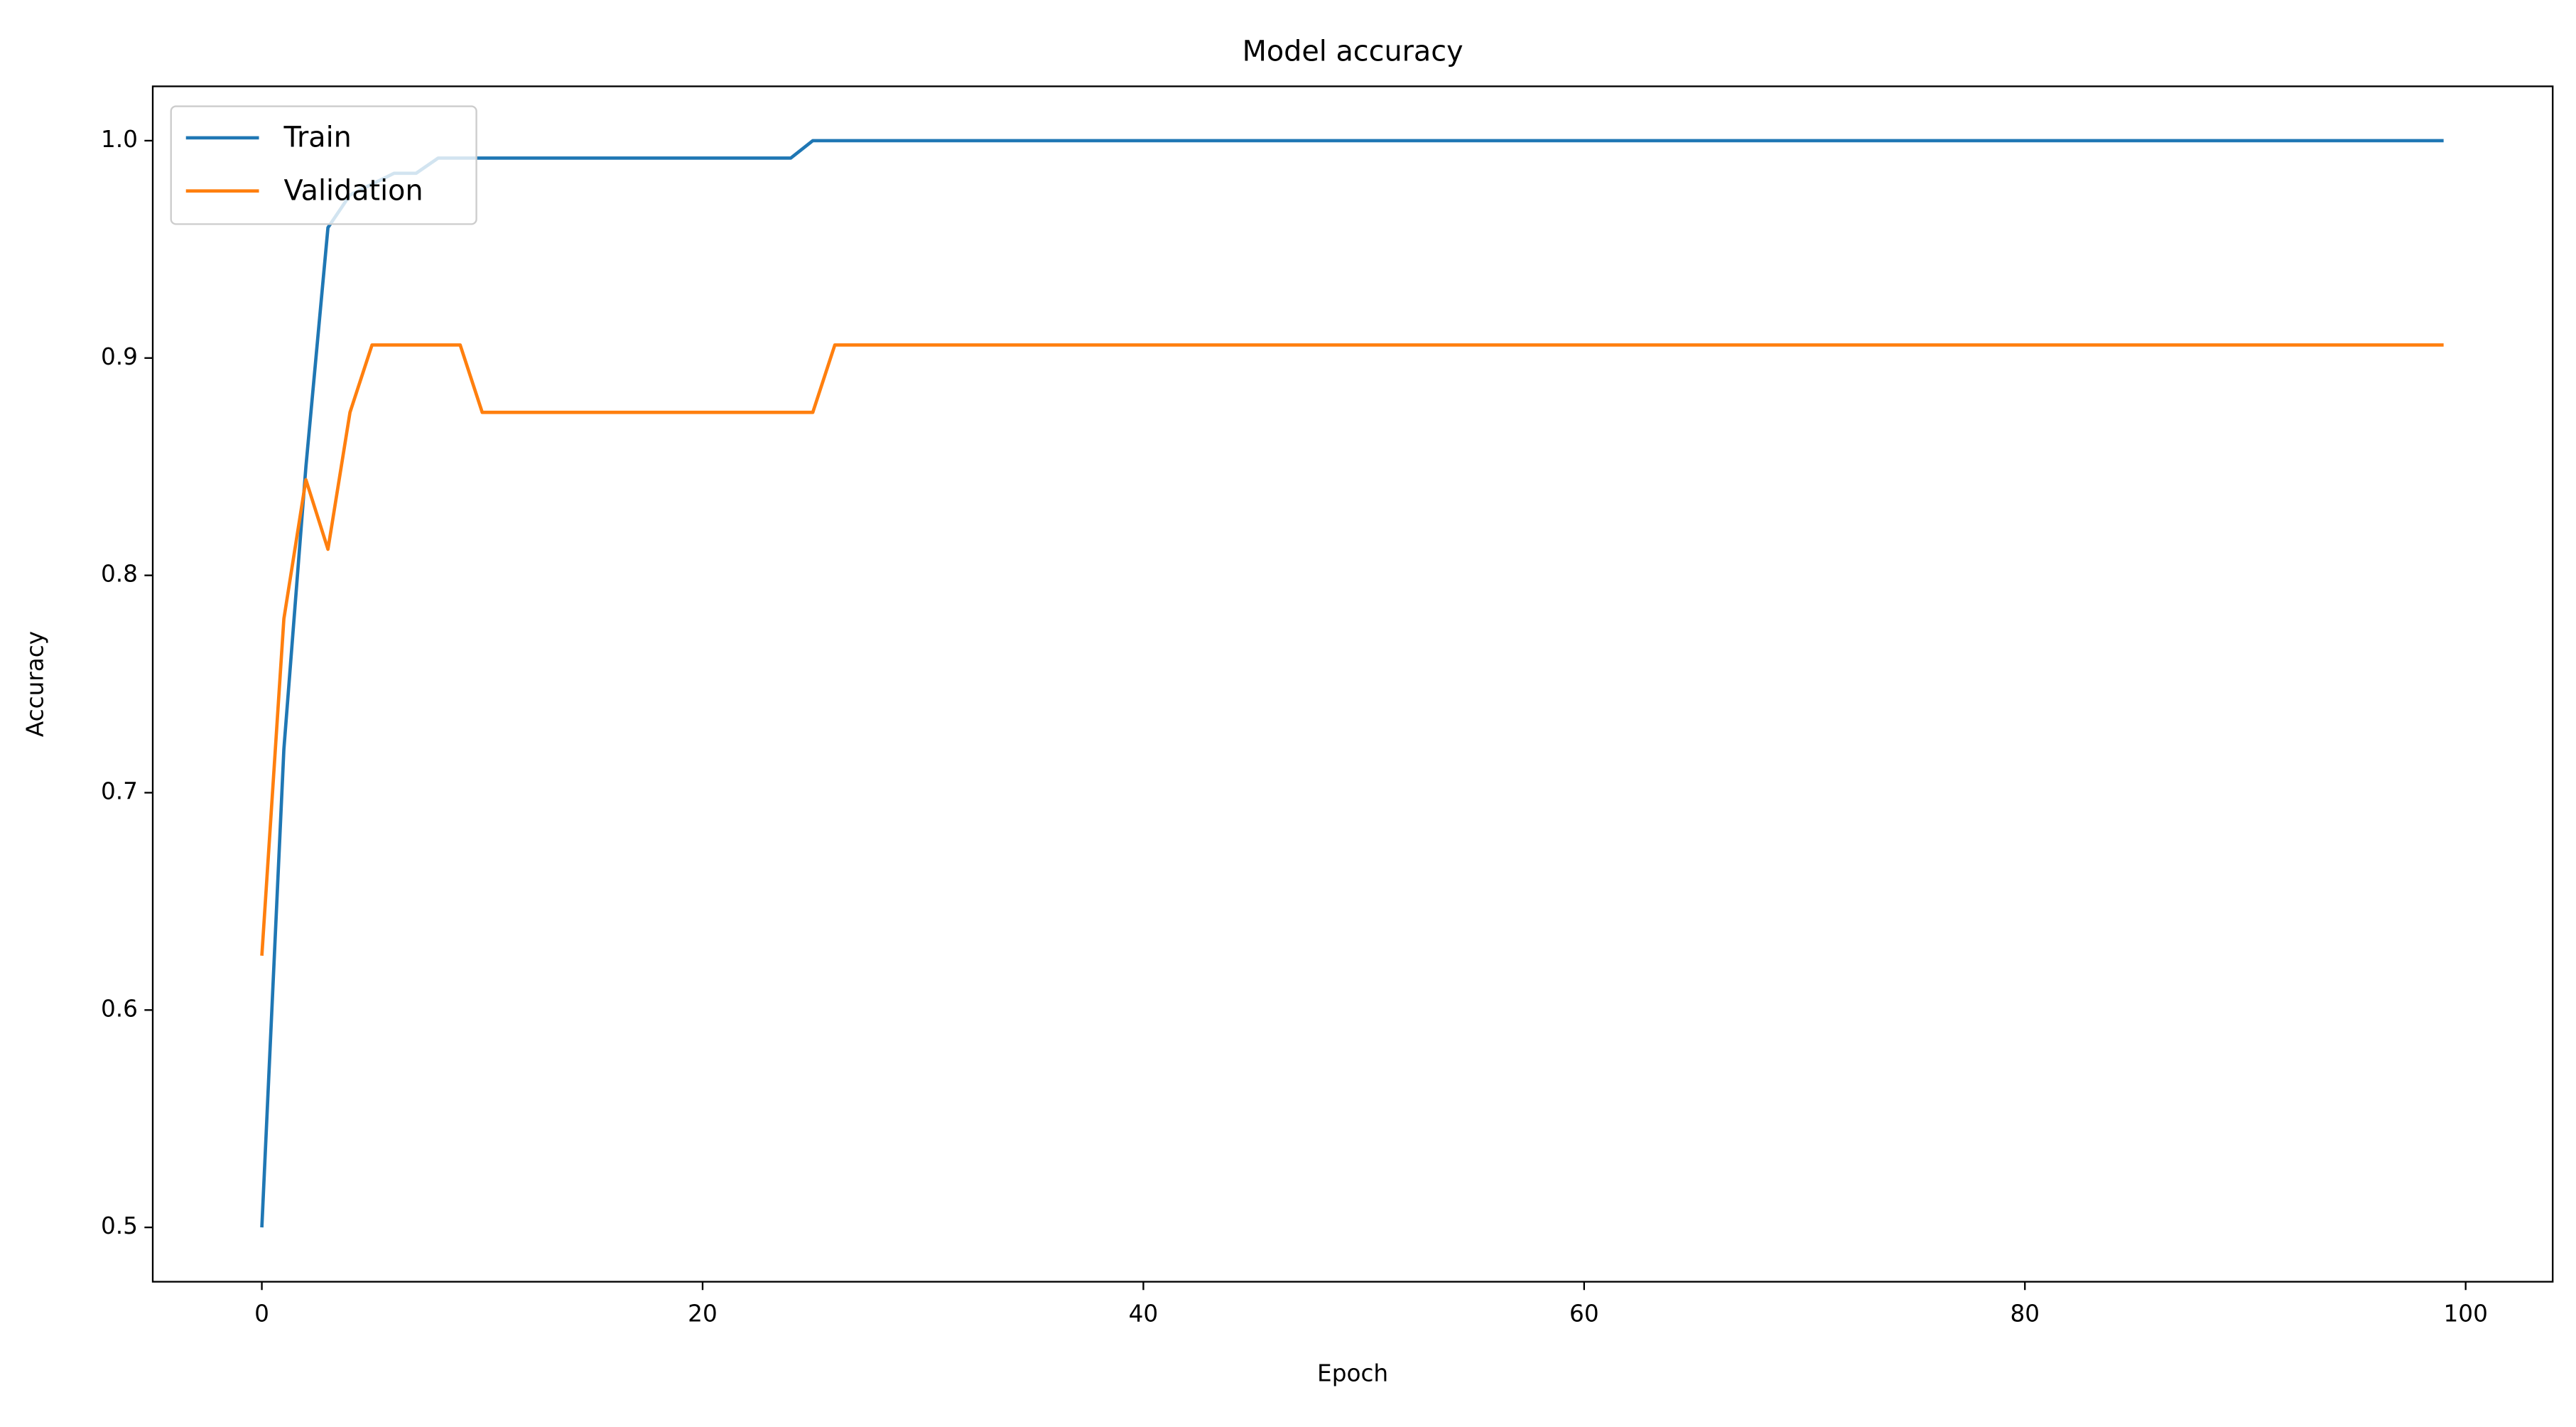 The width and height of the screenshot is (2576, 1427). I want to click on x-tick-label: 0, so click(261, 1313).